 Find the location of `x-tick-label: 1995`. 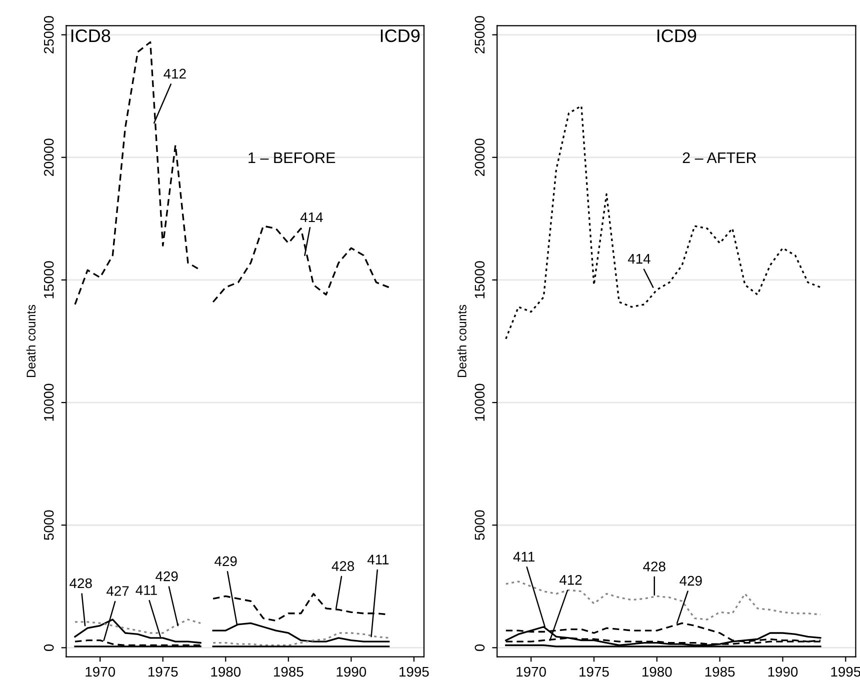

x-tick-label: 1995 is located at coordinates (414, 671).